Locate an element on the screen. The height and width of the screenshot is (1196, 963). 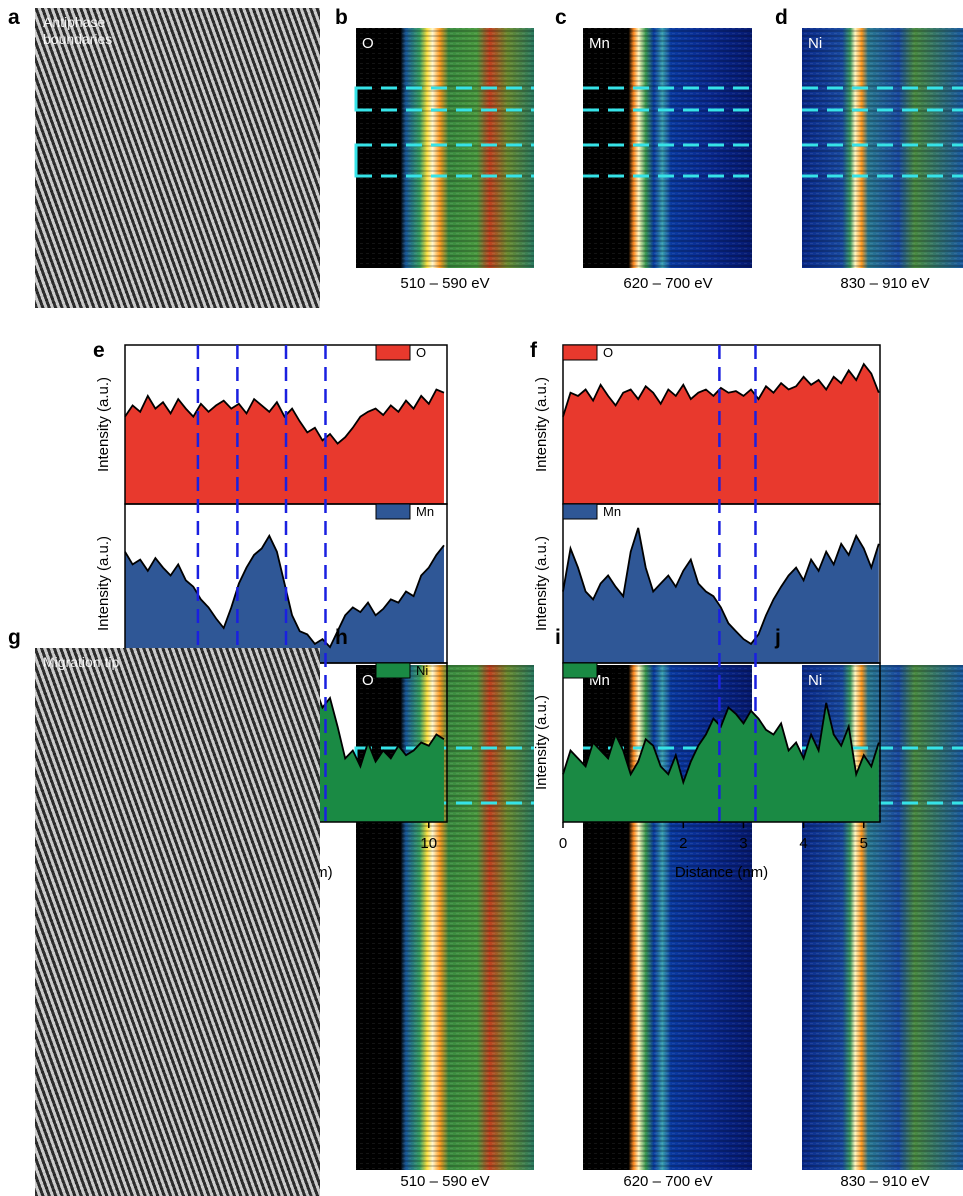
x-tick-label: 8 is located at coordinates (368, 843).